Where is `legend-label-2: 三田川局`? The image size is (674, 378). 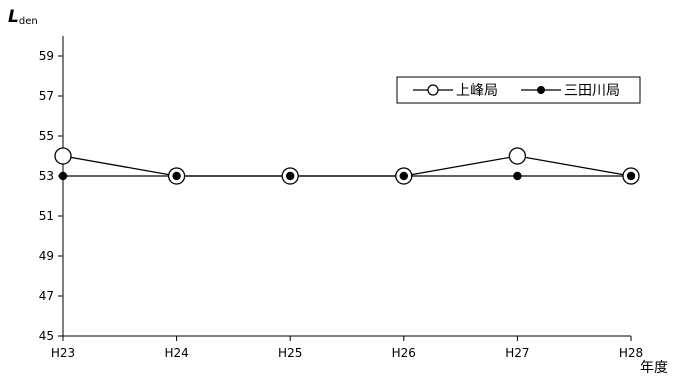
legend-label-2: 三田川局 is located at coordinates (592, 91).